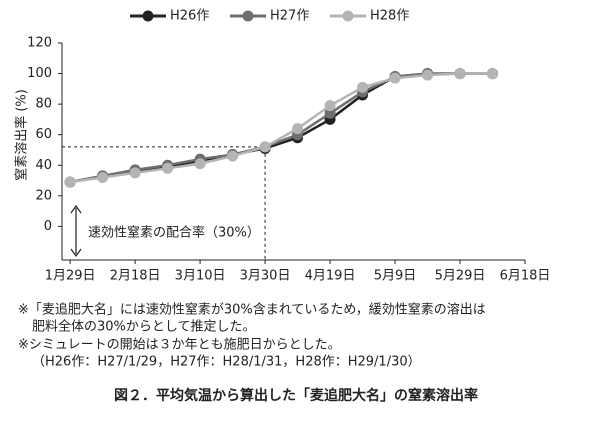 The image size is (593, 424). I want to click on y-tick-label: 40, so click(43, 165).